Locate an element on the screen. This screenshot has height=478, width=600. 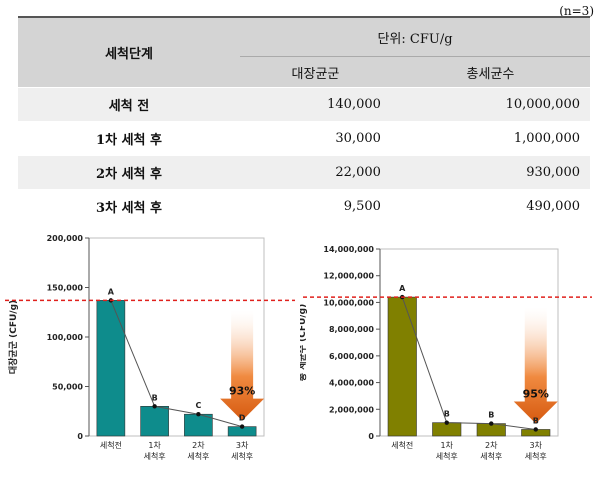
coliform-value: 30,000 is located at coordinates (315, 138).